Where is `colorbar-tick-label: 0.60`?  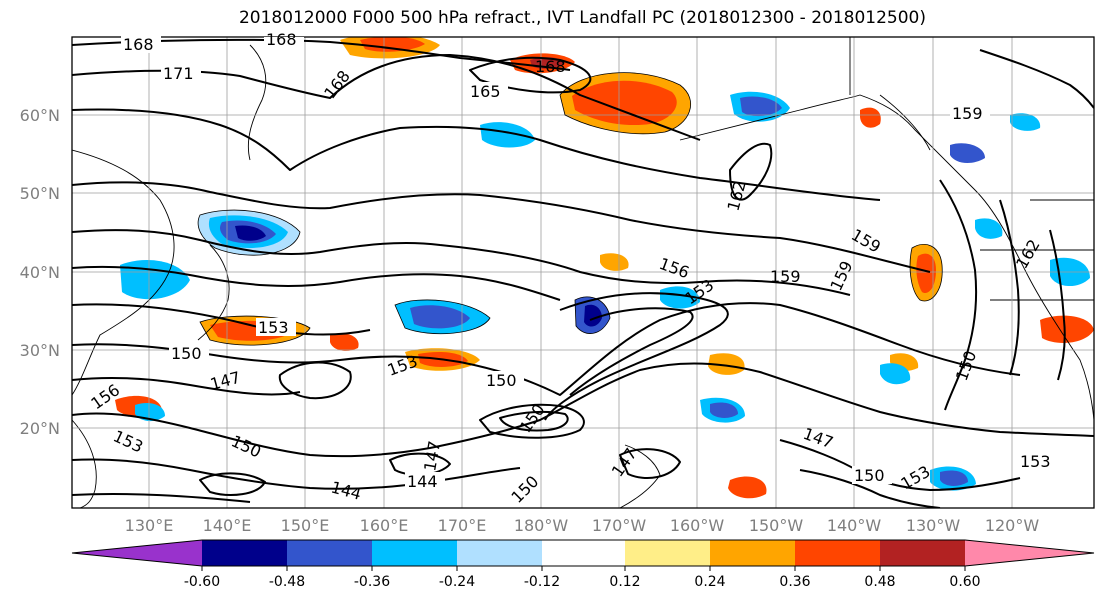 colorbar-tick-label: 0.60 is located at coordinates (964, 582).